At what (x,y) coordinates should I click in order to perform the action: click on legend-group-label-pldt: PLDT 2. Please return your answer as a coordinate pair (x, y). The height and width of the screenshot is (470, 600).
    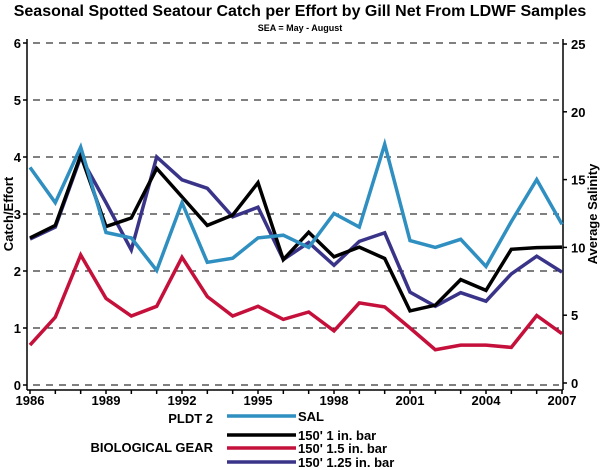
    Looking at the image, I should click on (190, 418).